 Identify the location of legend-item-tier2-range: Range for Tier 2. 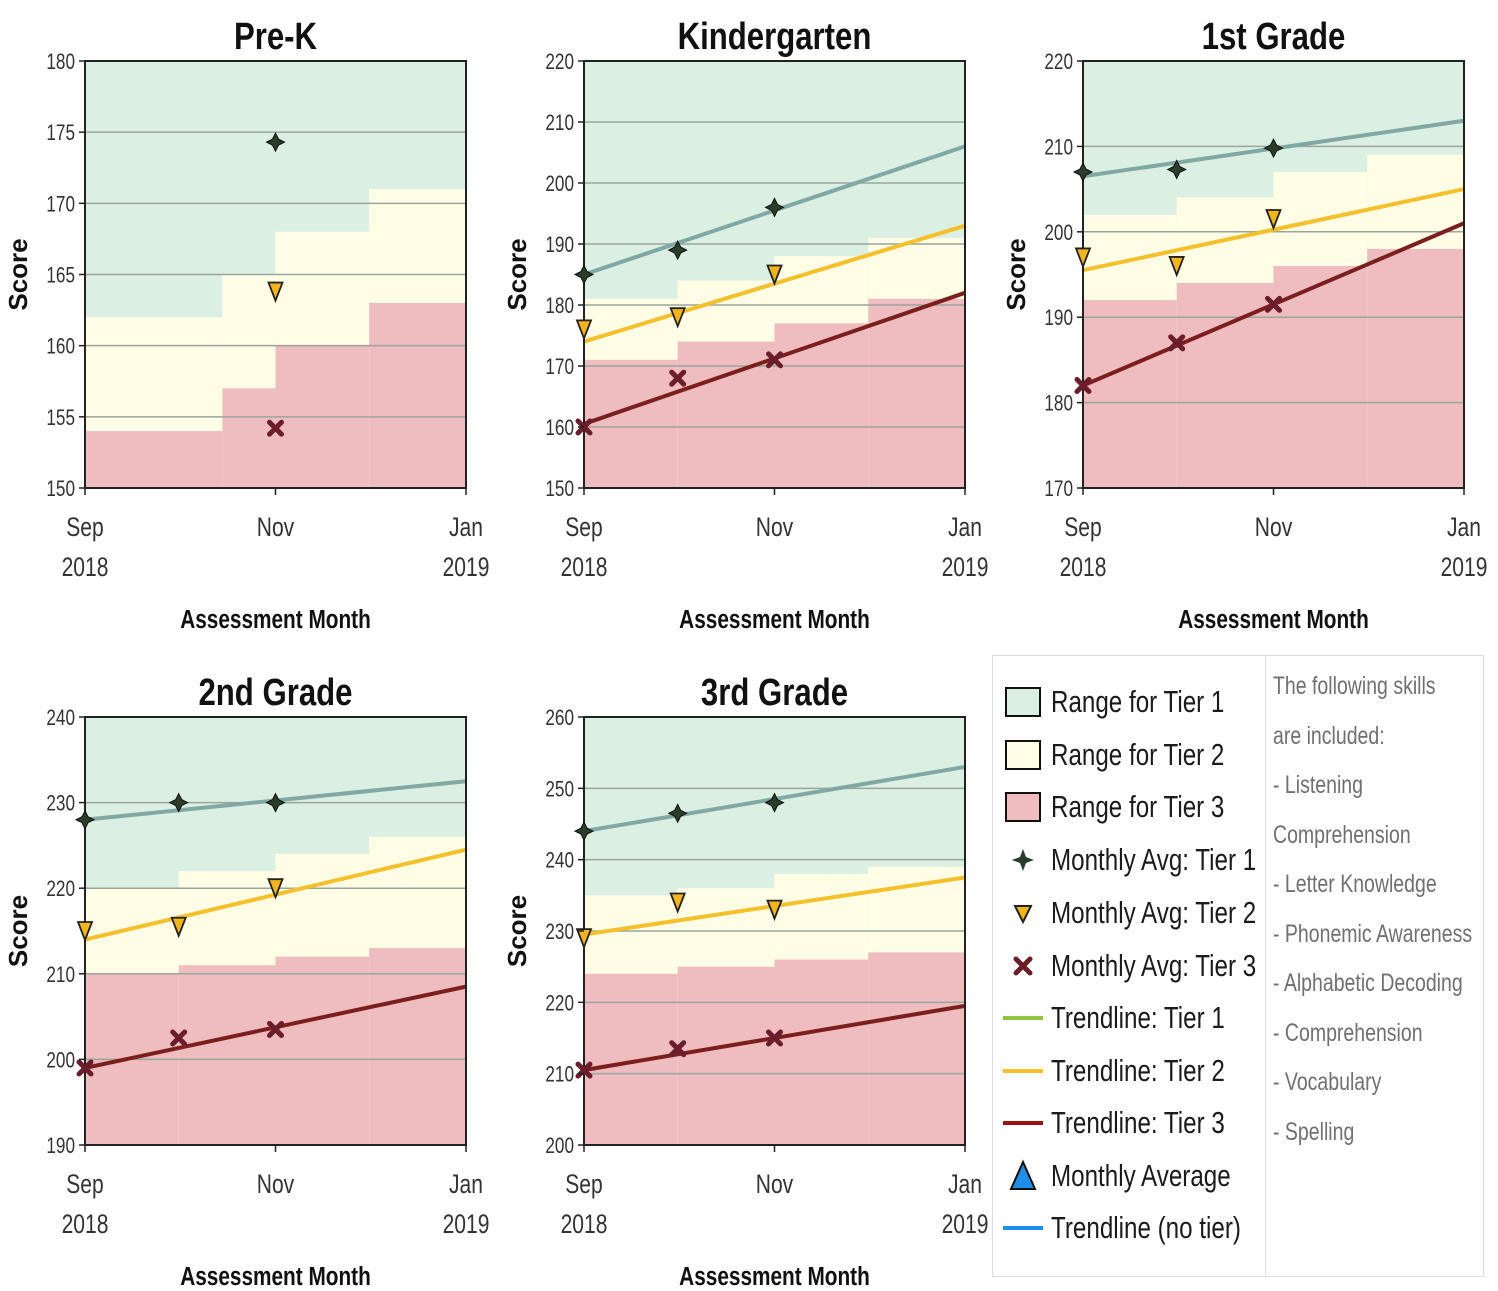
(1138, 755).